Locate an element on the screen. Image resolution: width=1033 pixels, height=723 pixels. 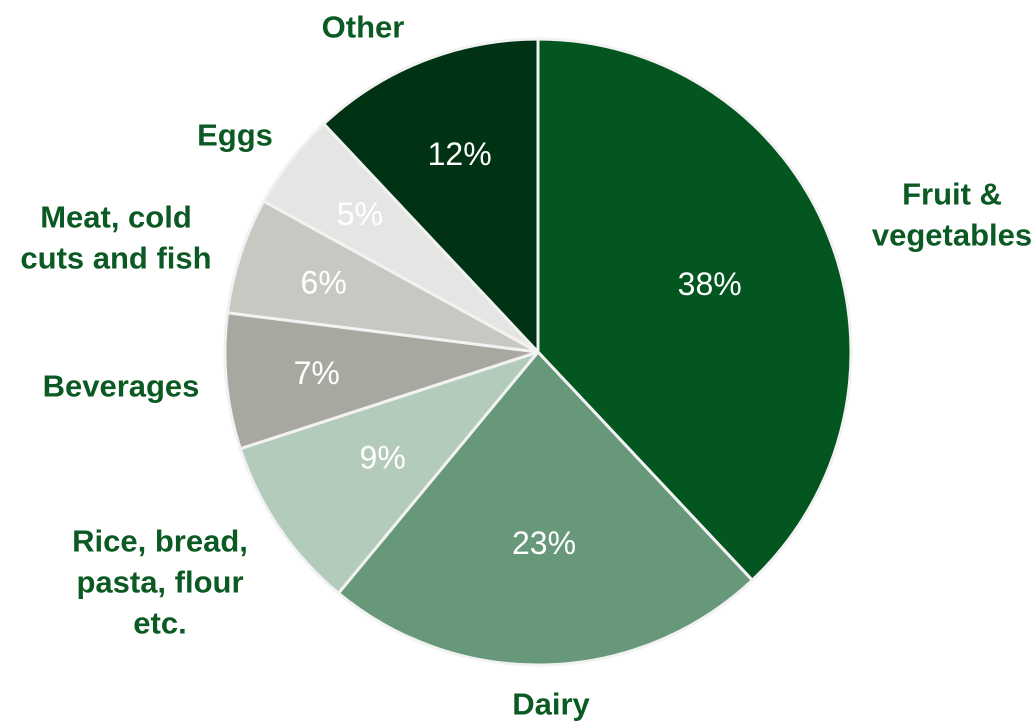
value-label-rice-bread-pasta-flour-etc: 9% is located at coordinates (383, 458).